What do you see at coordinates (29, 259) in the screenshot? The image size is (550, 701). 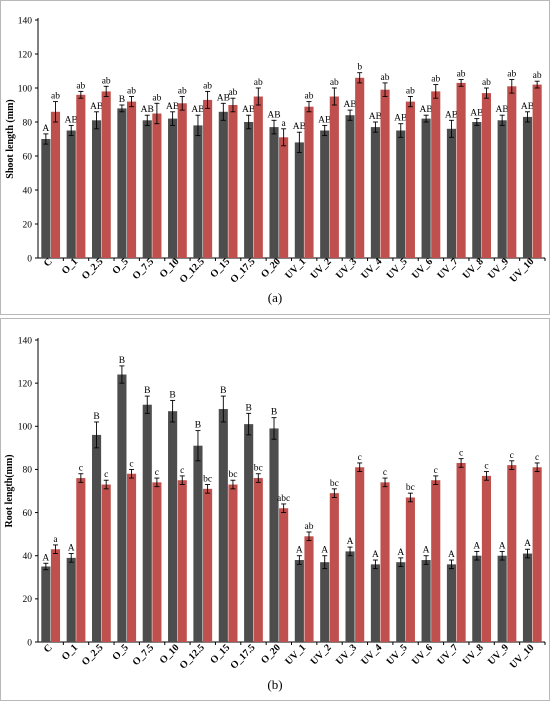 I see `y-tick-label: 0` at bounding box center [29, 259].